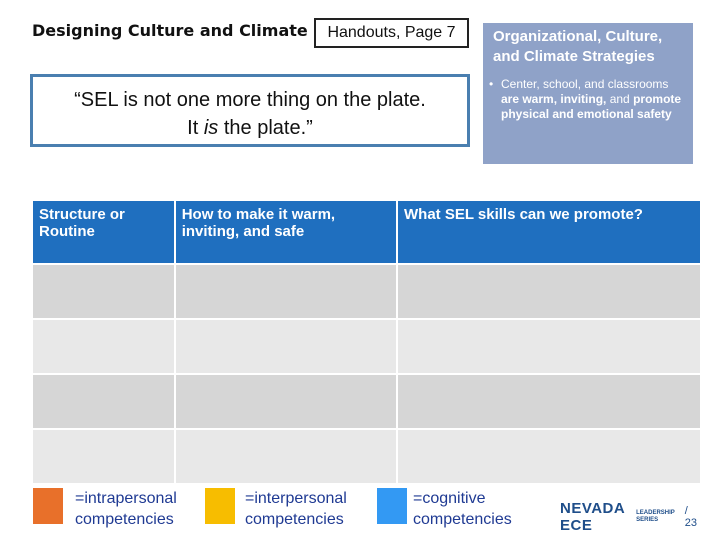 Image resolution: width=720 pixels, height=540 pixels. Describe the element at coordinates (392, 506) in the screenshot. I see `cognitive-swatch` at that location.